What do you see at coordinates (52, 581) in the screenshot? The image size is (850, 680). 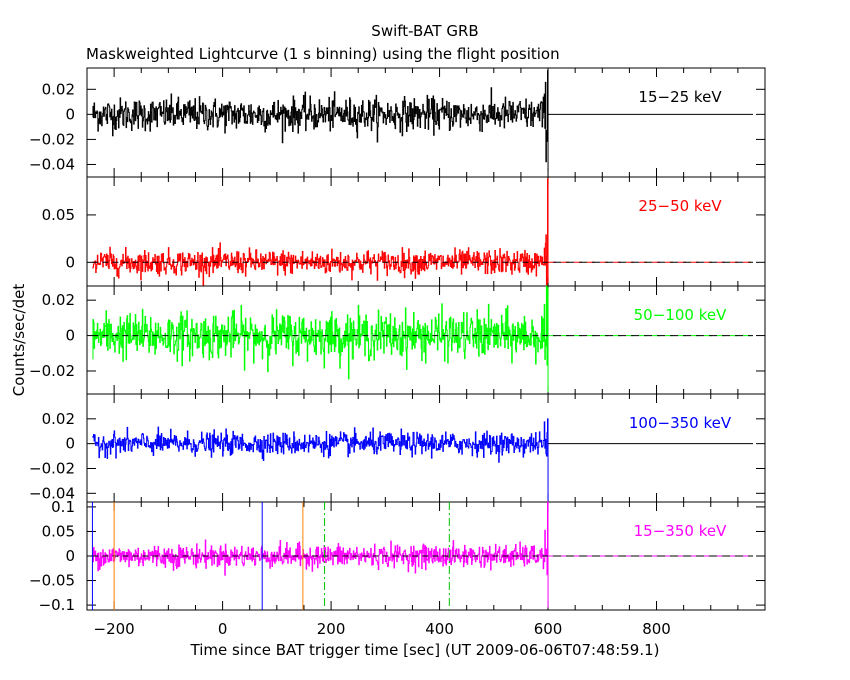 I see `y-tick-label: −0.05` at bounding box center [52, 581].